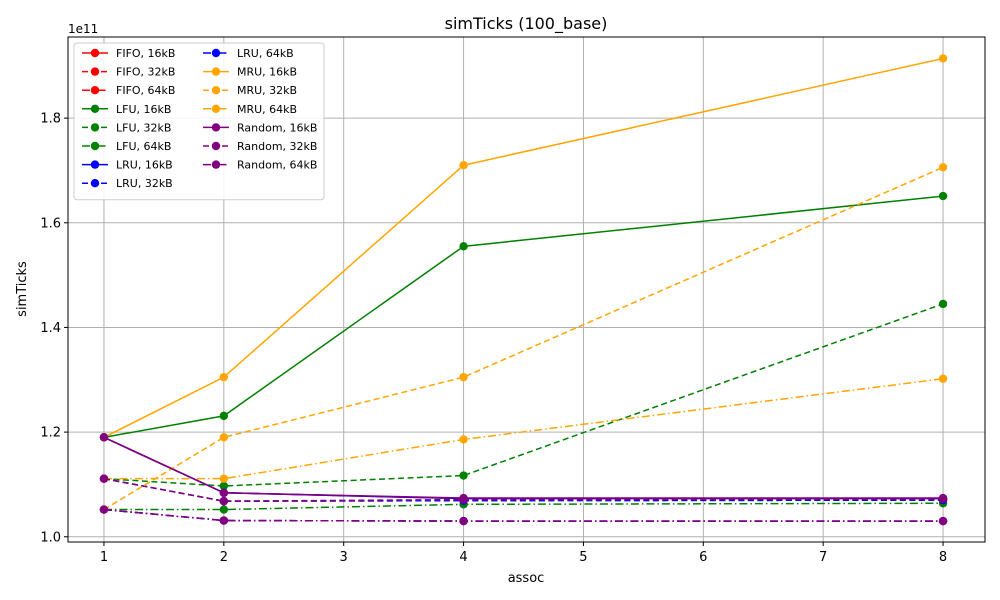 Image resolution: width=1000 pixels, height=600 pixels. Describe the element at coordinates (523, 553) in the screenshot. I see `x-axis: 1 2 3 4 5 6 7 8` at that location.